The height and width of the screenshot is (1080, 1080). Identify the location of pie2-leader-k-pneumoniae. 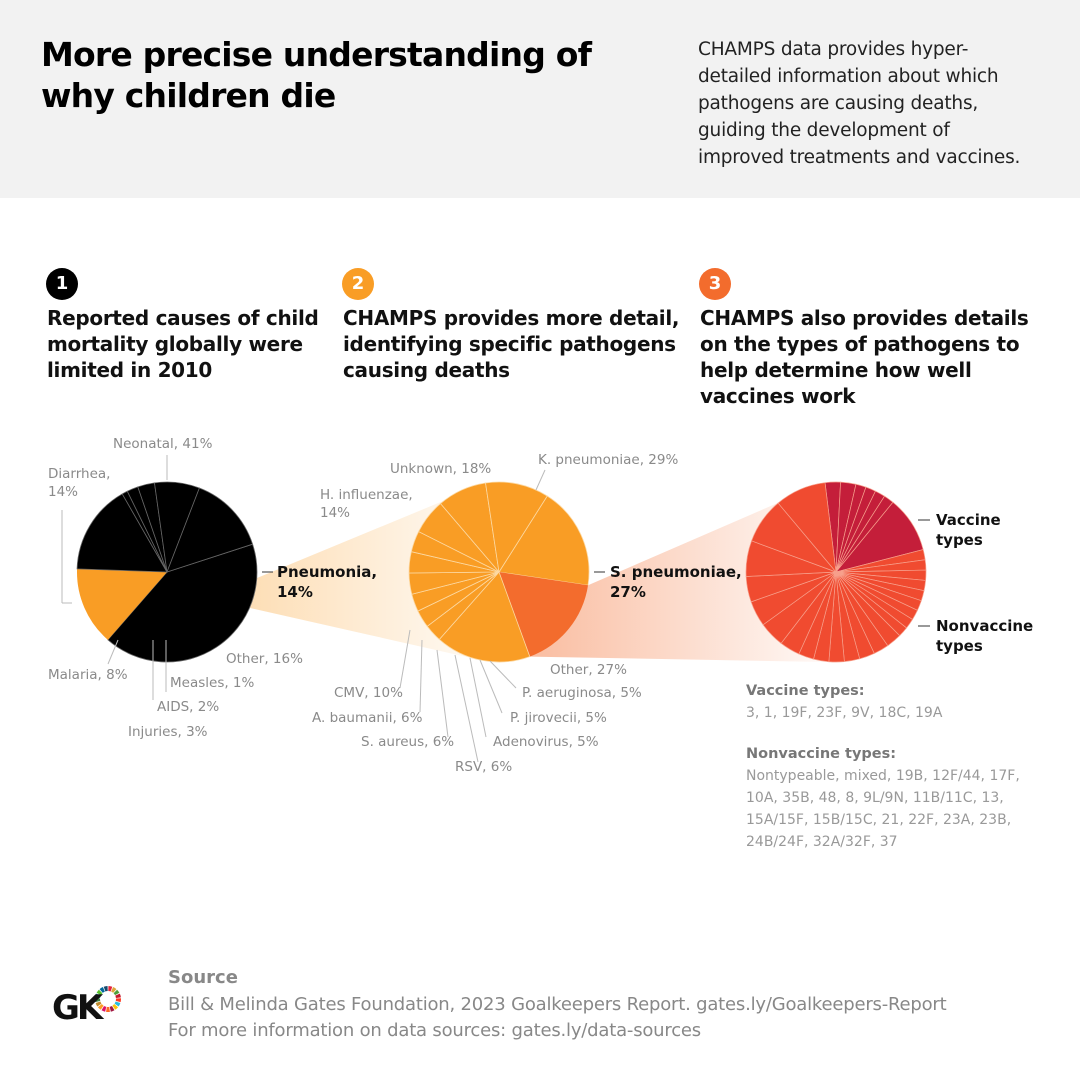
(540, 480).